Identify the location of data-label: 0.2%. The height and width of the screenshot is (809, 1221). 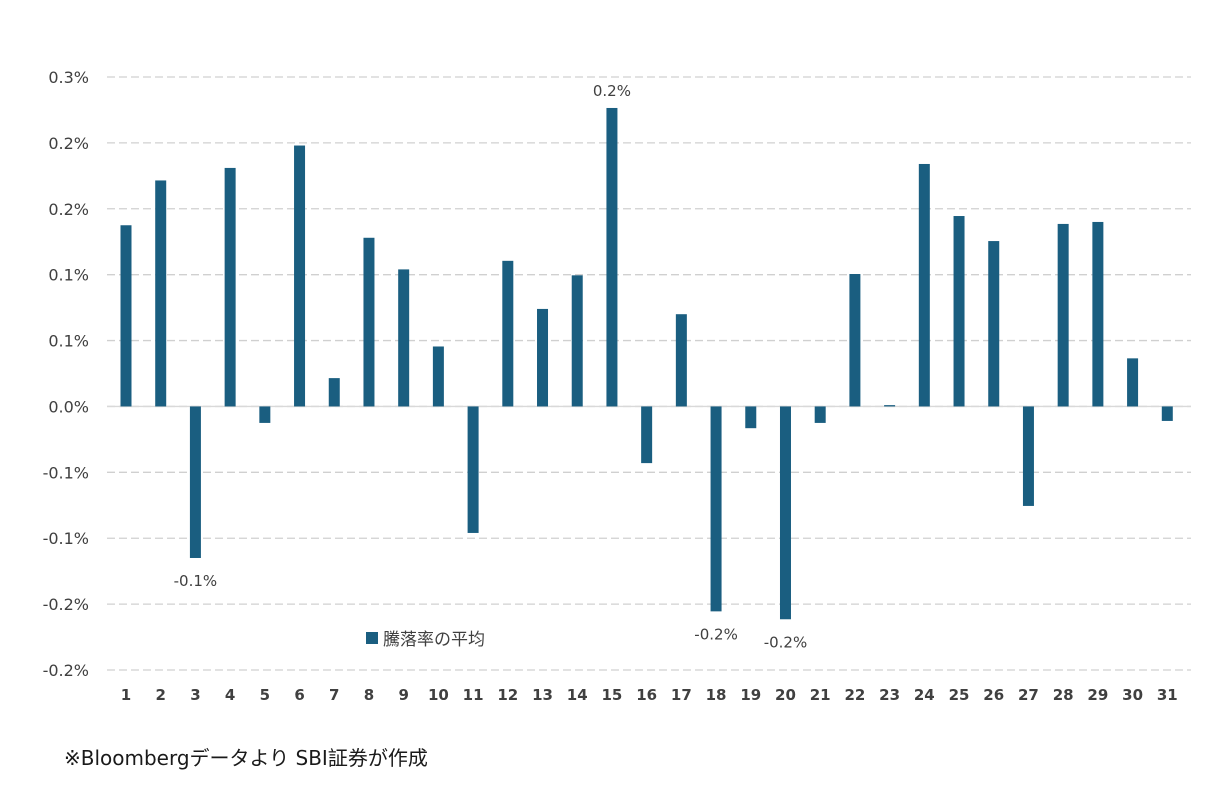
(612, 91).